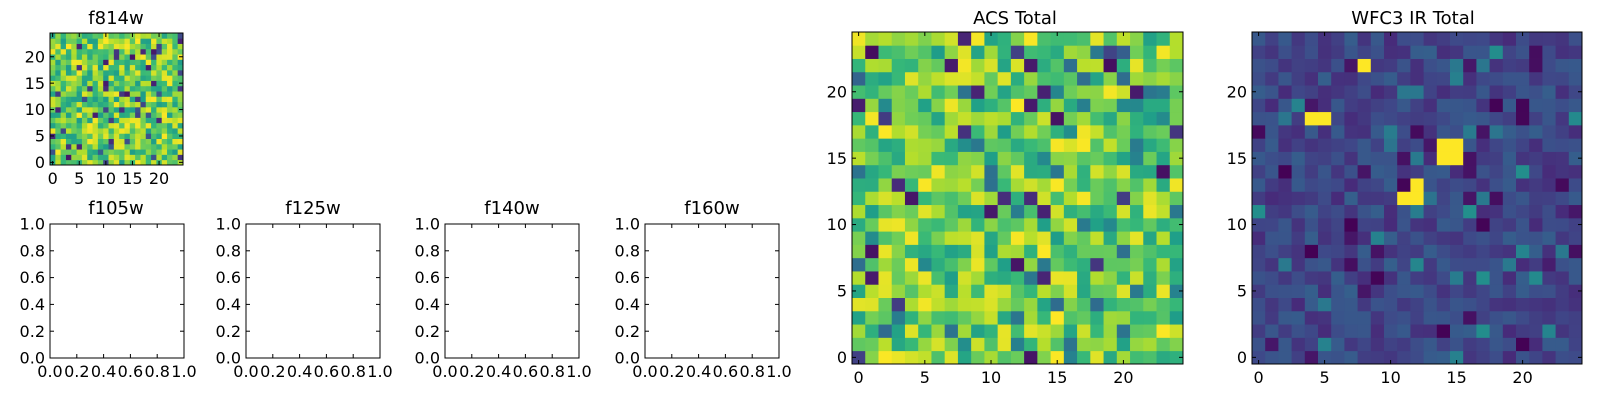 The image size is (1600, 400). Describe the element at coordinates (228, 250) in the screenshot. I see `y-tick-label: 0.8` at that location.